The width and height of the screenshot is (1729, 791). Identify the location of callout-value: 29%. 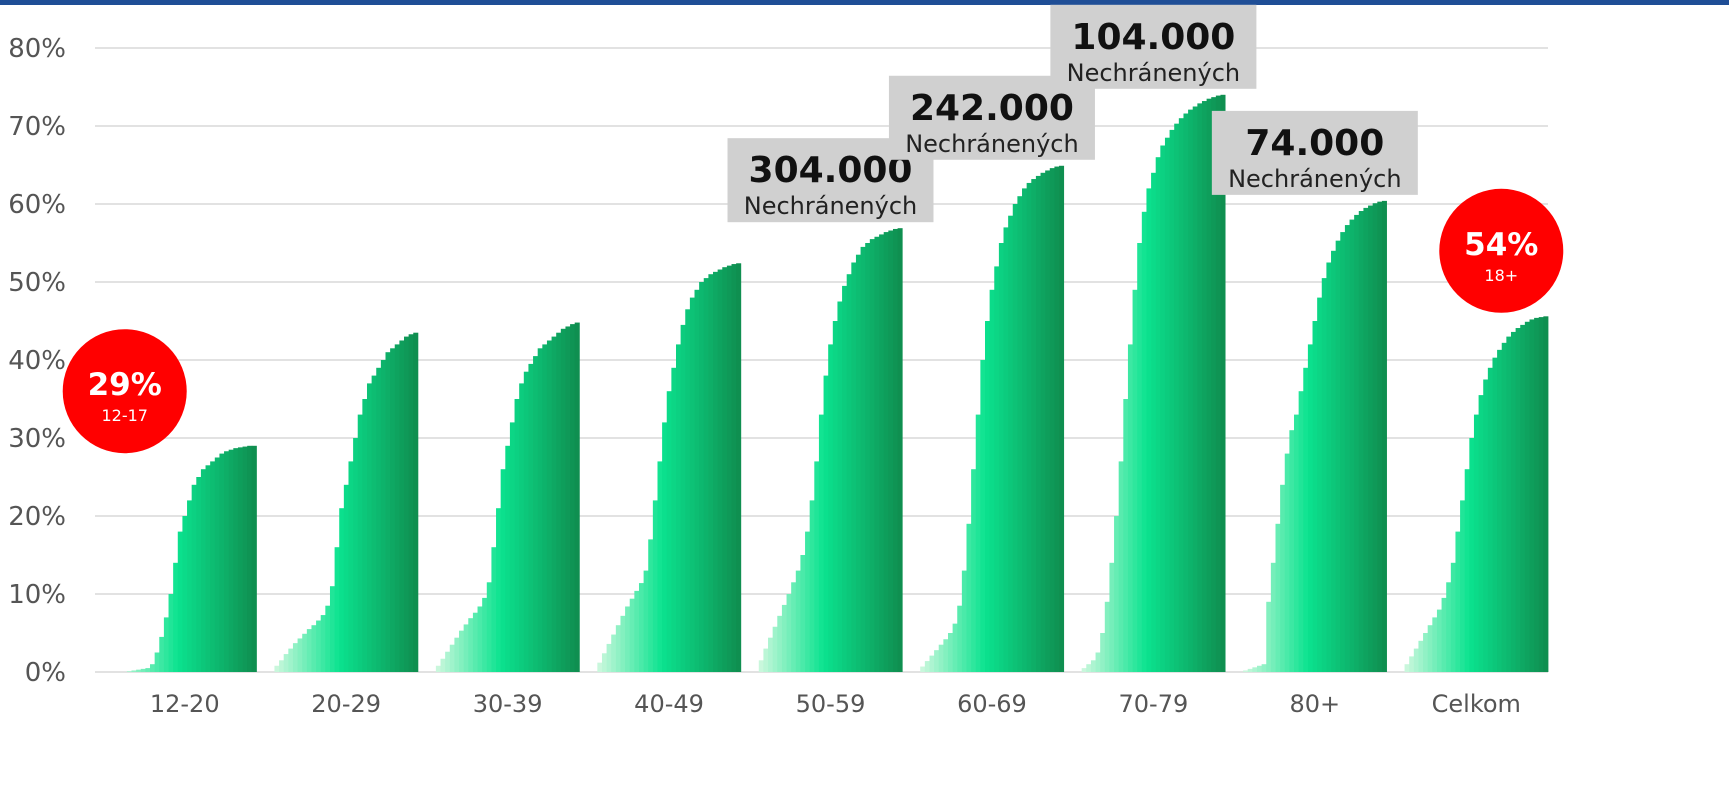
(125, 385).